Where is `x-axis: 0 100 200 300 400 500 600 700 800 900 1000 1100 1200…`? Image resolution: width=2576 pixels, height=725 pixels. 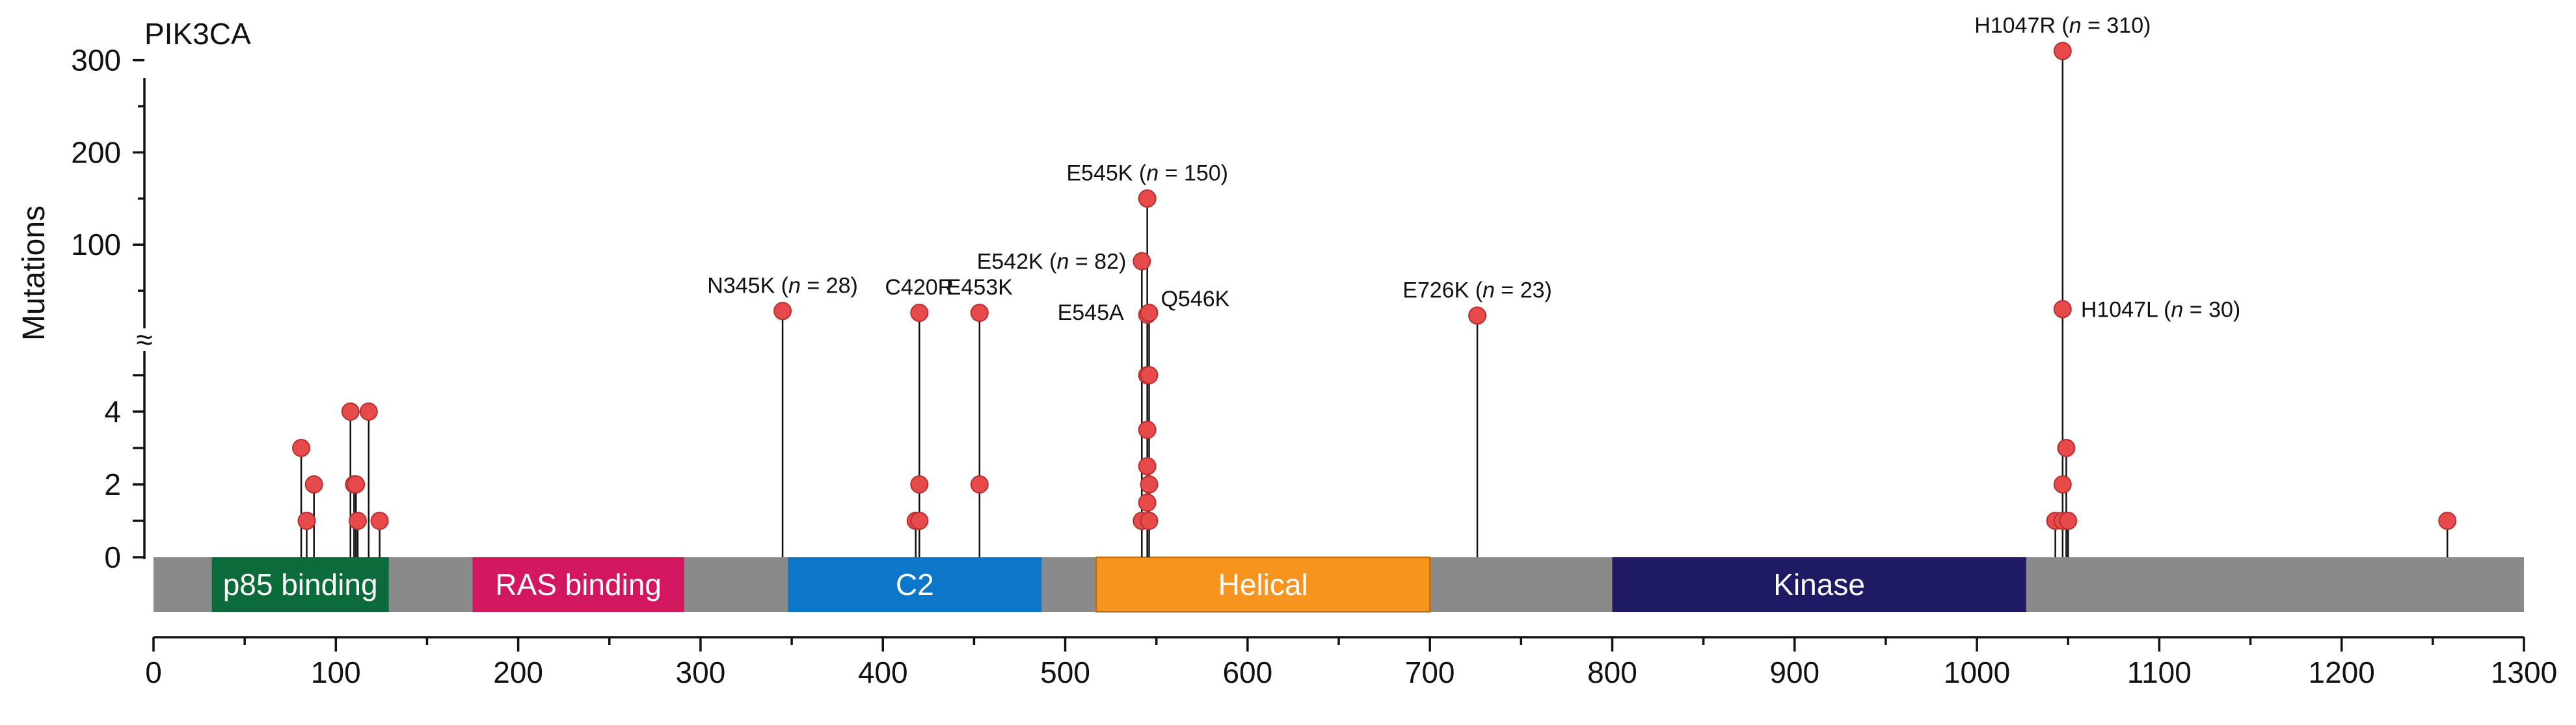 x-axis: 0 100 200 300 400 500 600 700 800 900 1000 1100 1200… is located at coordinates (1351, 662).